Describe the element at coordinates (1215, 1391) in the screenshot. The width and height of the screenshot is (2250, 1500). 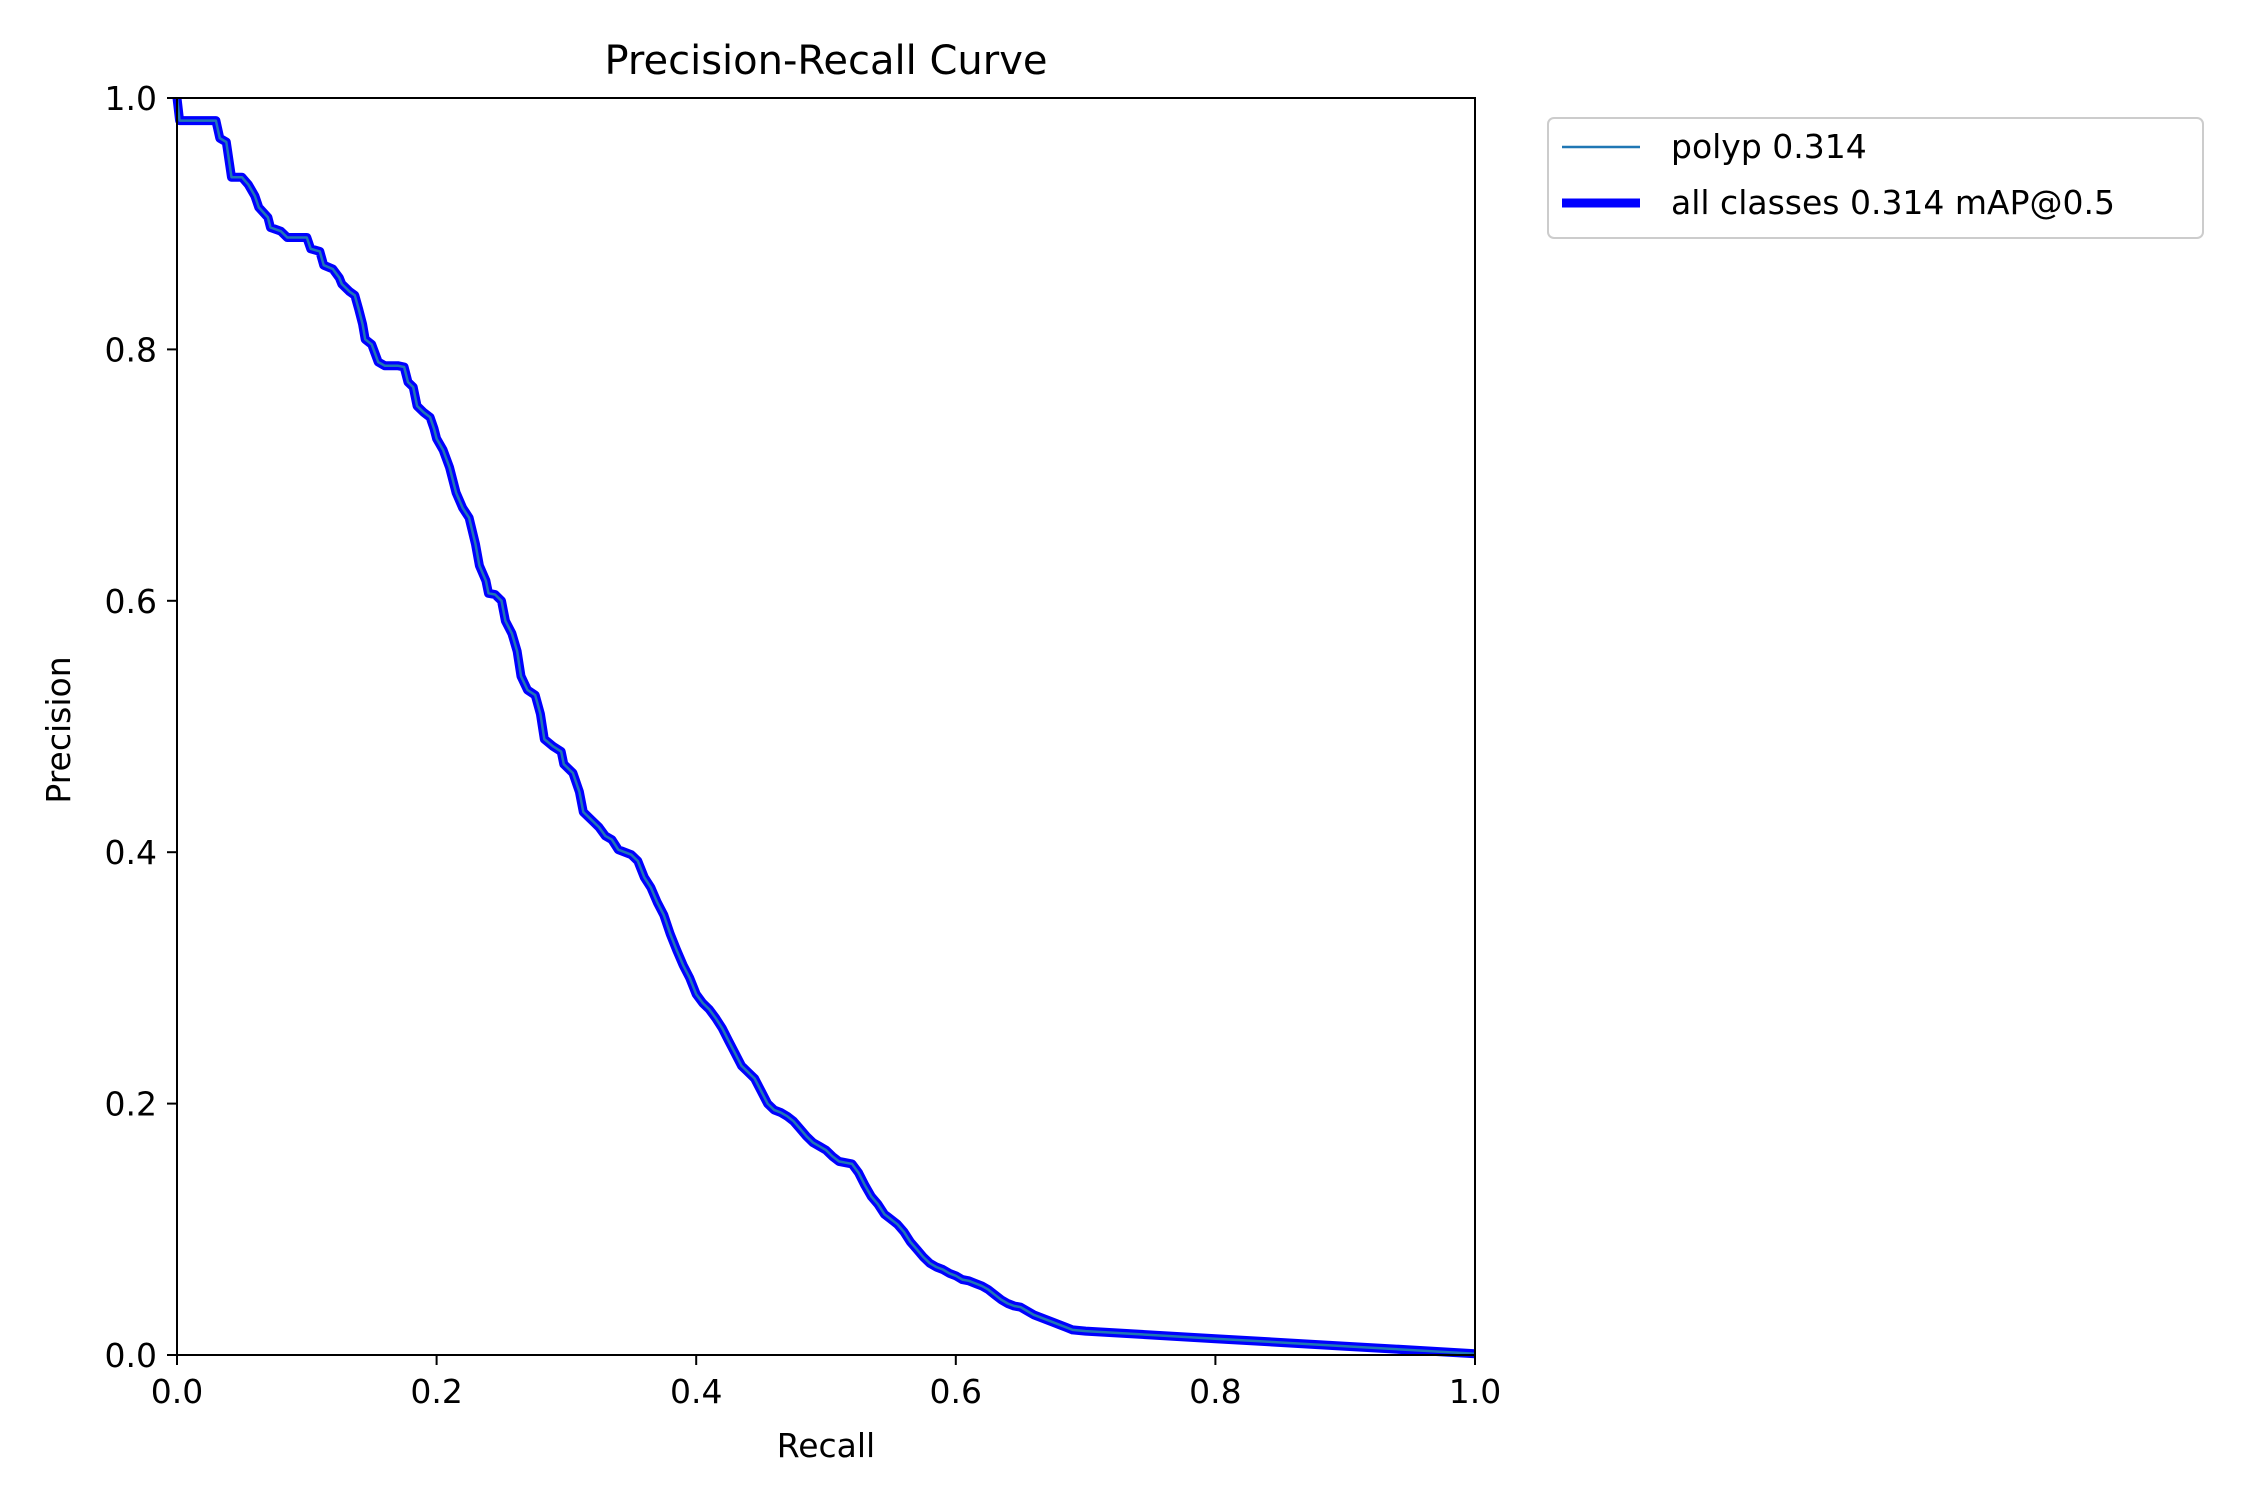
I see `x-tick-label: 0.8` at that location.